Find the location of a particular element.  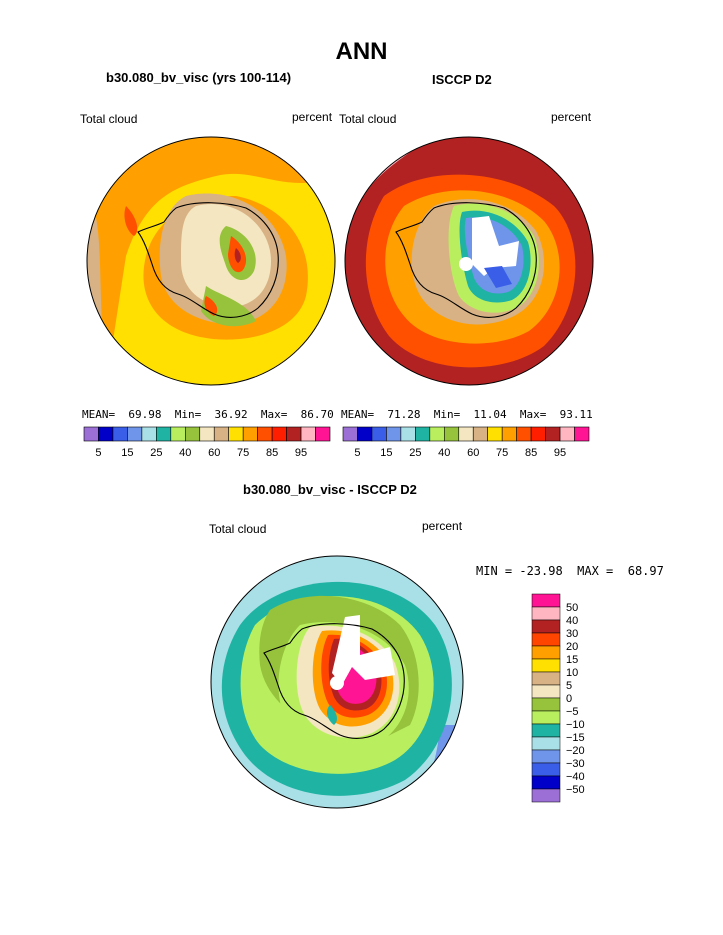

panel-1-title: b30.080_bv_visc (yrs 100-114) is located at coordinates (199, 77).